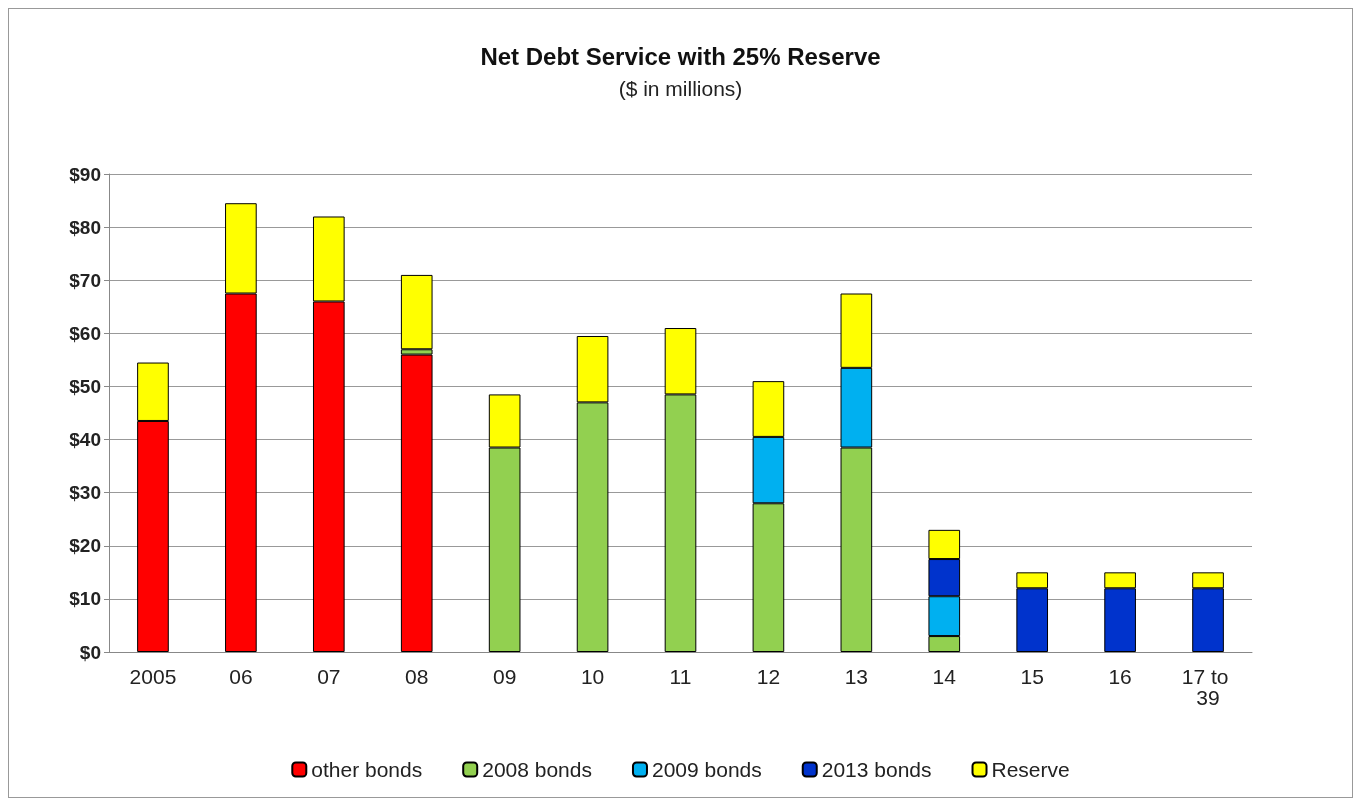 This screenshot has height=810, width=1363. Describe the element at coordinates (504, 676) in the screenshot. I see `x-tick-label: 09` at that location.